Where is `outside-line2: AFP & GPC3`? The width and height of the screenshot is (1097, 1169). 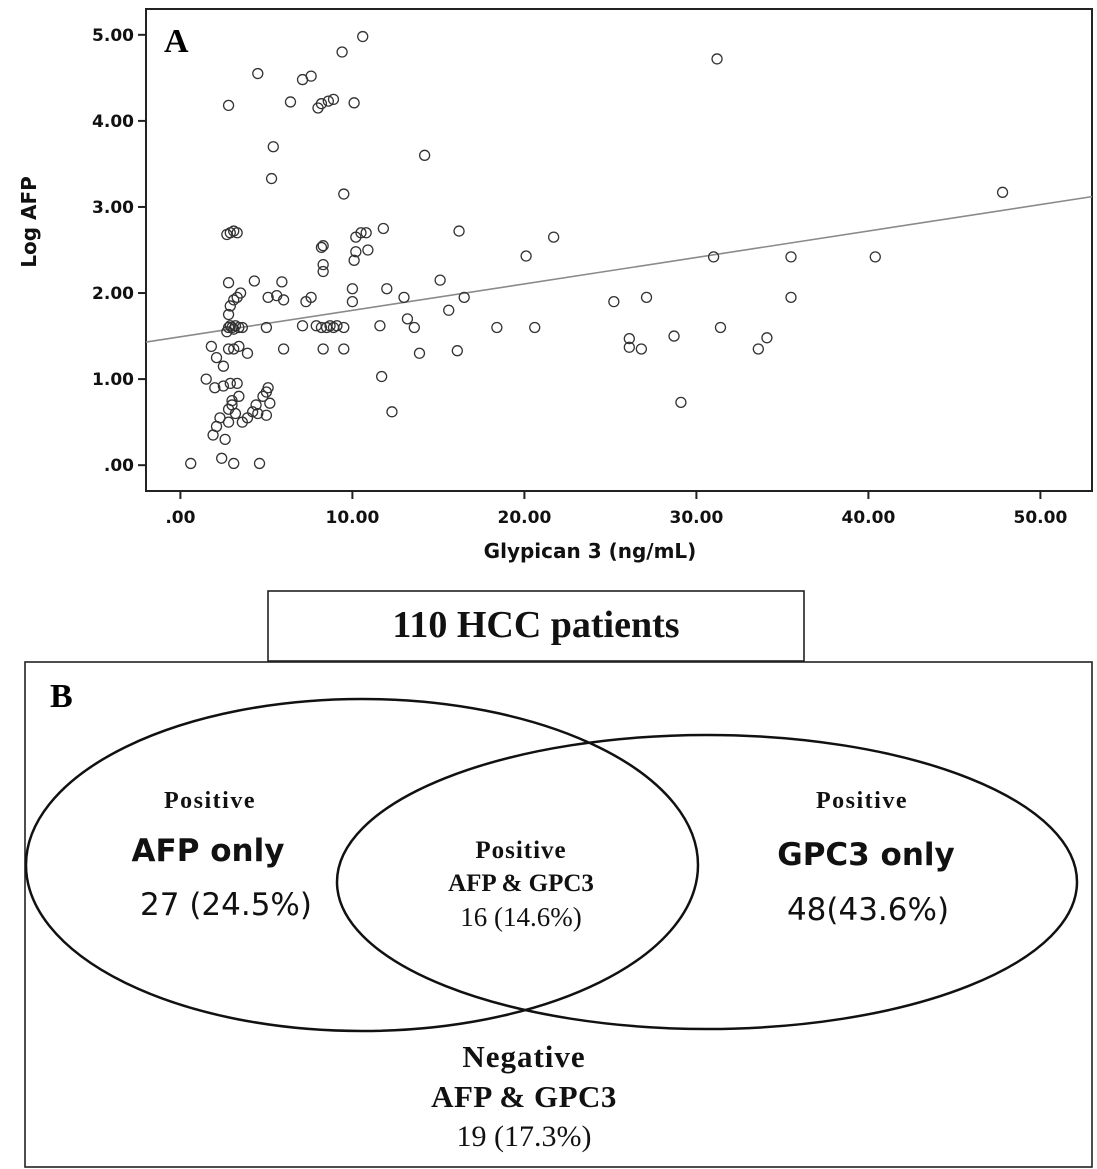
outside-line2: AFP & GPC3 is located at coordinates (524, 1096).